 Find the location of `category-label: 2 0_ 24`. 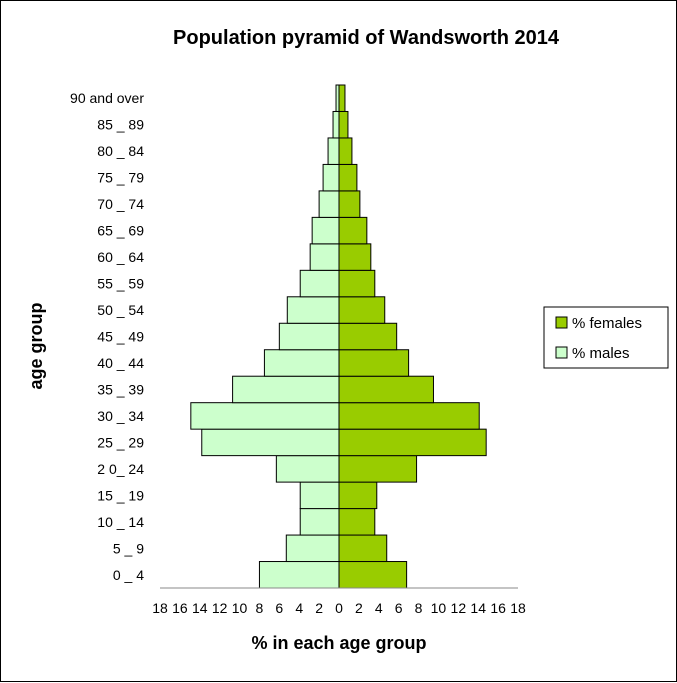

category-label: 2 0_ 24 is located at coordinates (120, 469).